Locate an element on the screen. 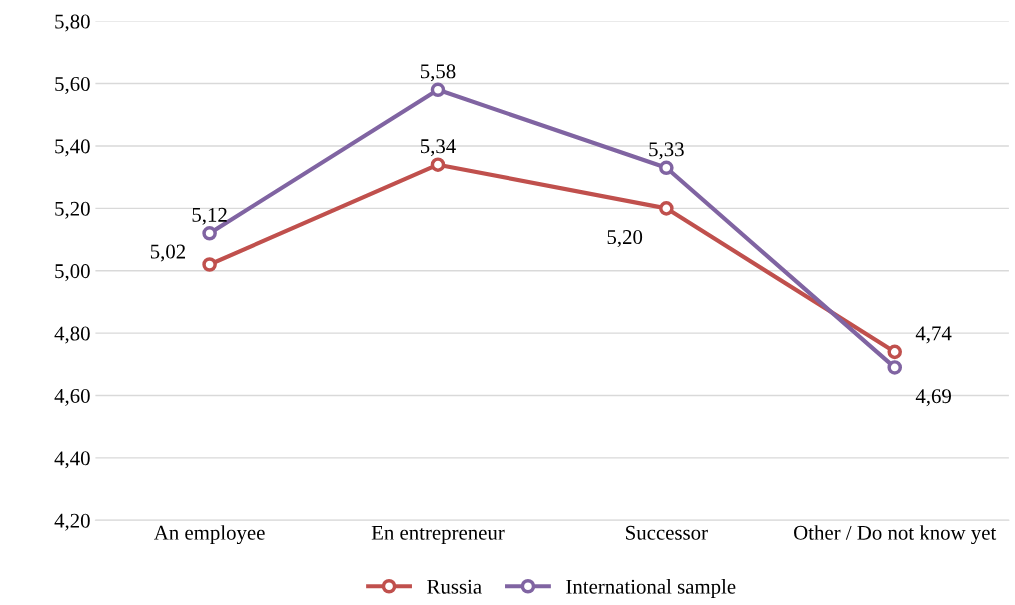 The width and height of the screenshot is (1015, 605). y-tick-label: 5,40 is located at coordinates (72, 148).